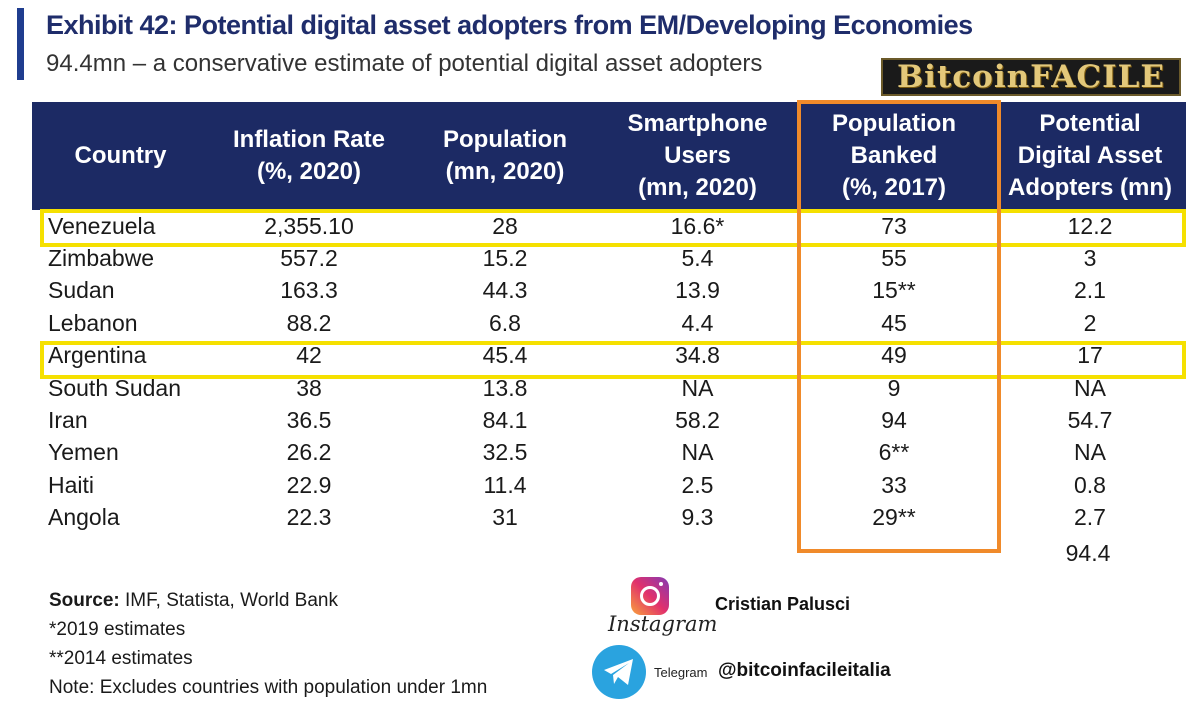  What do you see at coordinates (309, 452) in the screenshot?
I see `cell-inflation-rate: 26.2` at bounding box center [309, 452].